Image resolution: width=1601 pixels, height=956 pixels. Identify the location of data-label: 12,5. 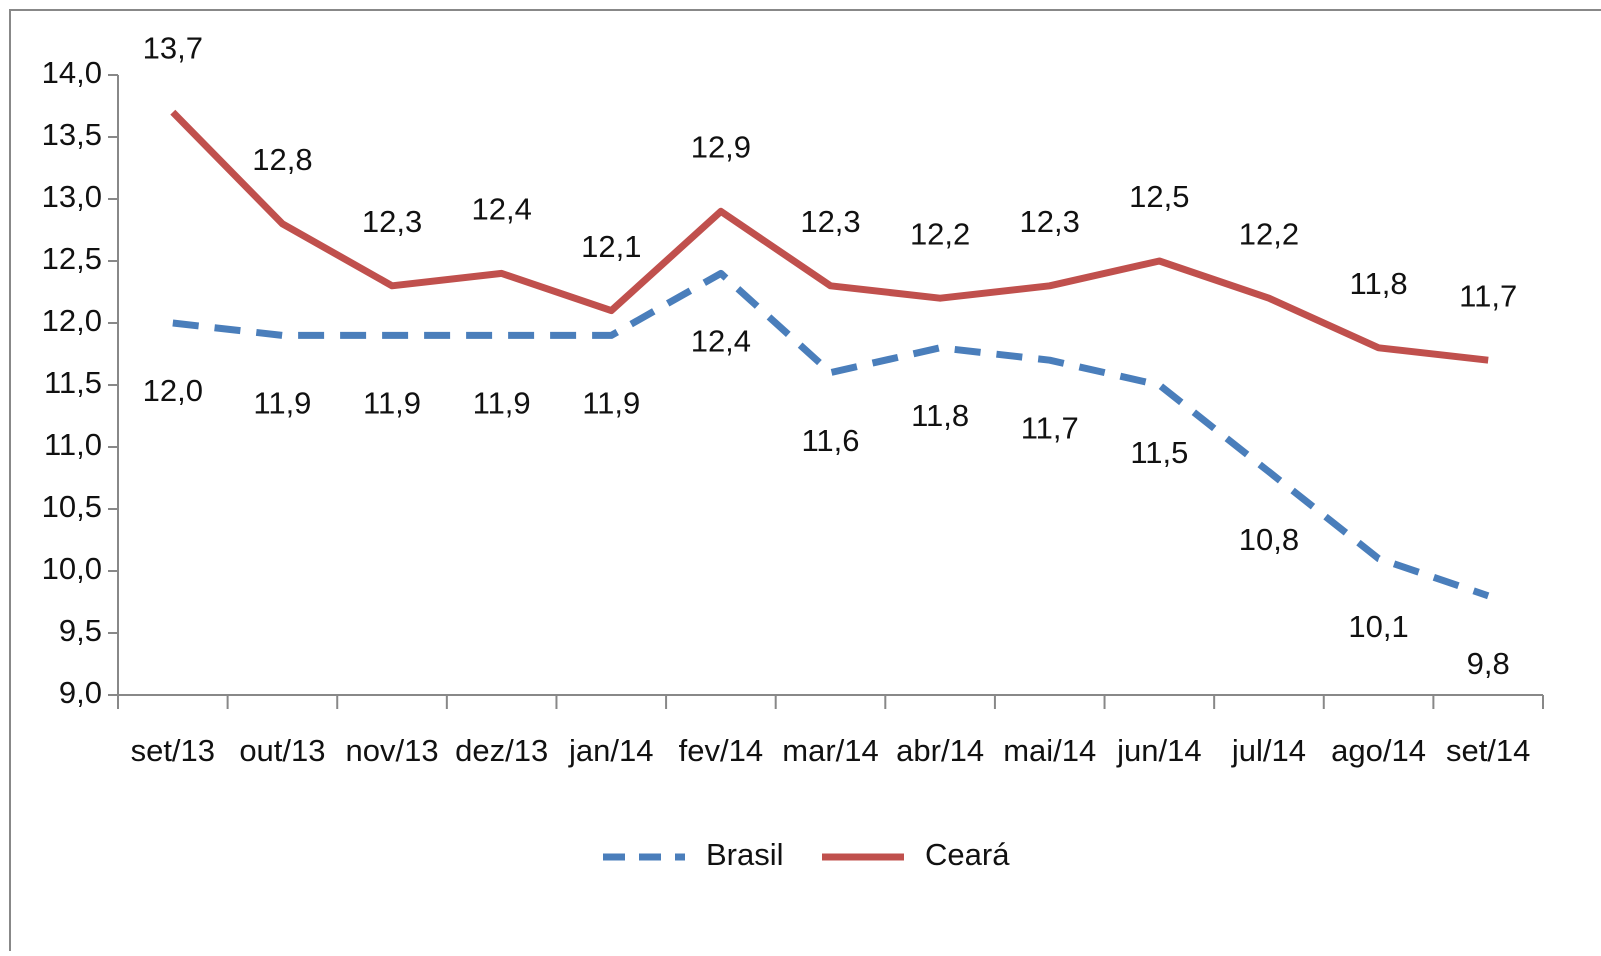
(1159, 196).